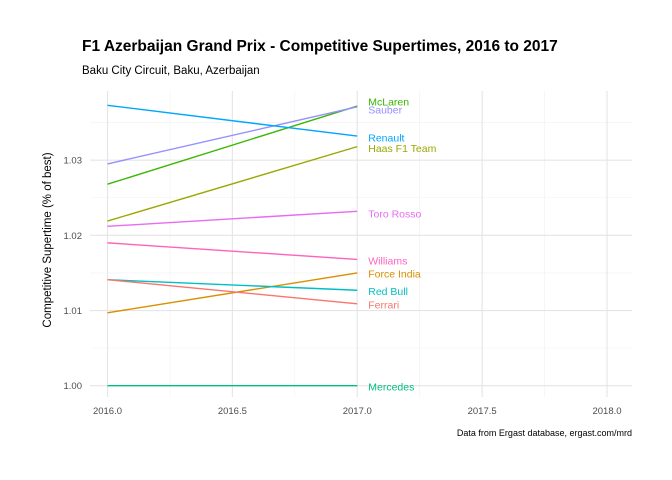  Describe the element at coordinates (232, 120) in the screenshot. I see `series-line-renault` at that location.